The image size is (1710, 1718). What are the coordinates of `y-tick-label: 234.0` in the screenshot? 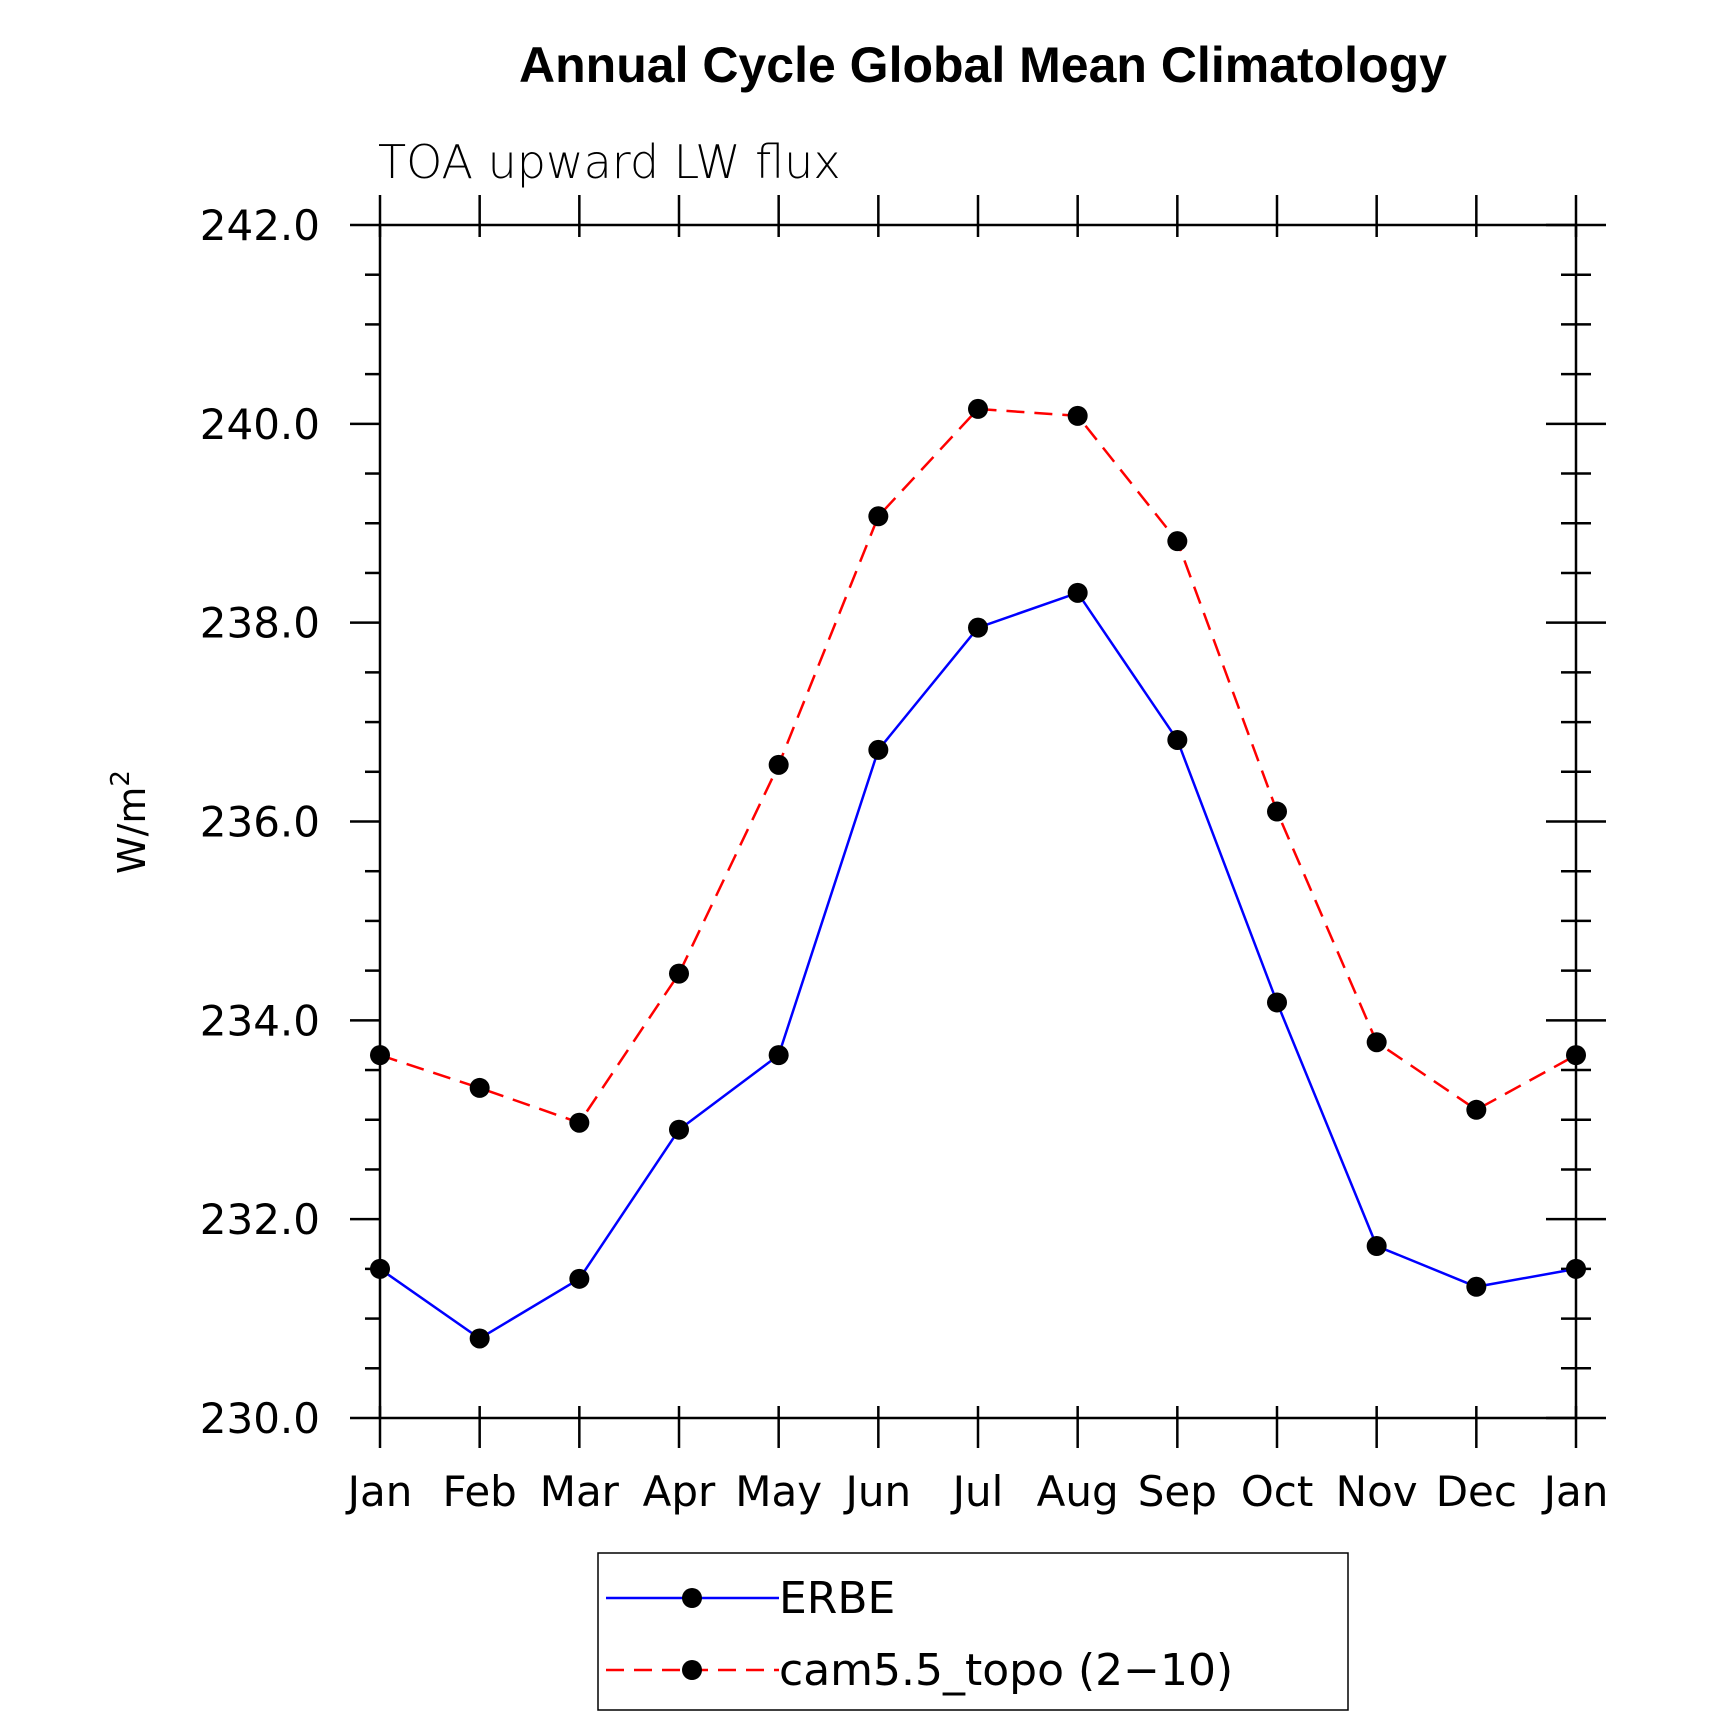 It's located at (260, 1020).